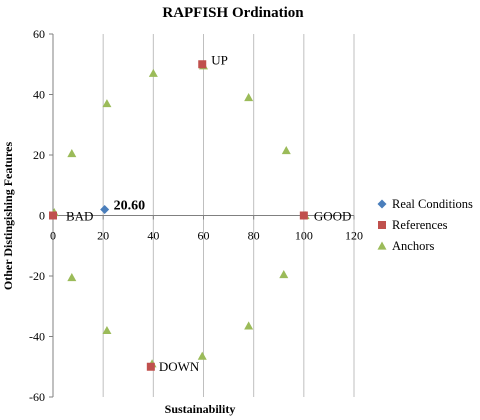 This screenshot has height=420, width=480. What do you see at coordinates (8, 216) in the screenshot?
I see `y-axis-title: Other Distingishing Features` at bounding box center [8, 216].